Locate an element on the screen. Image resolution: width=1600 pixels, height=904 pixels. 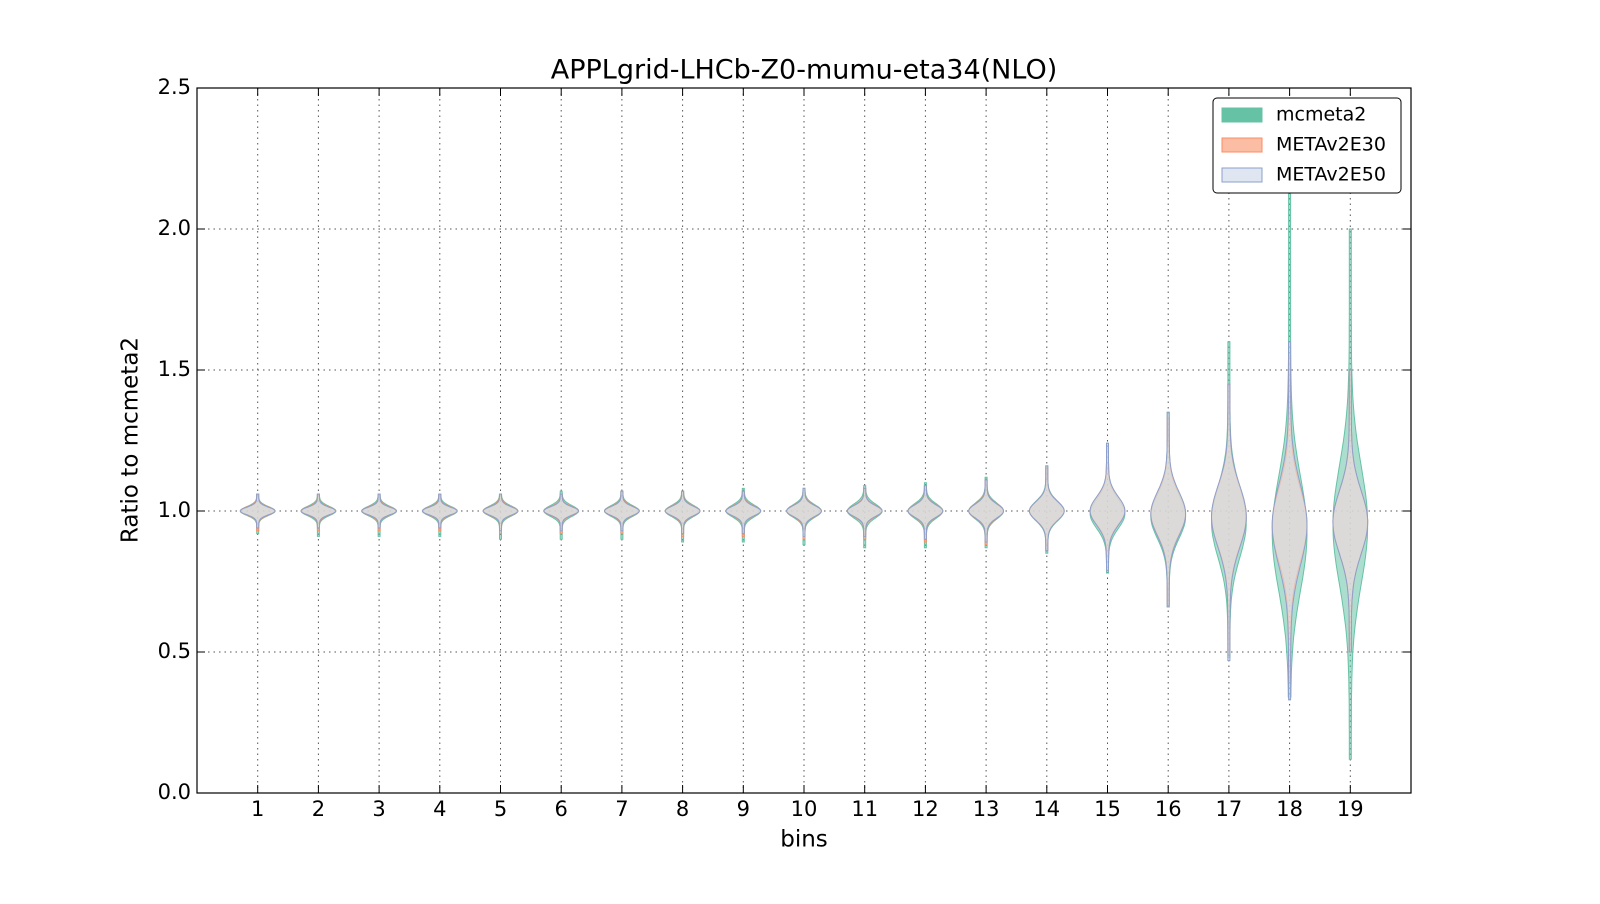
x-tick-label: 12 is located at coordinates (925, 809).